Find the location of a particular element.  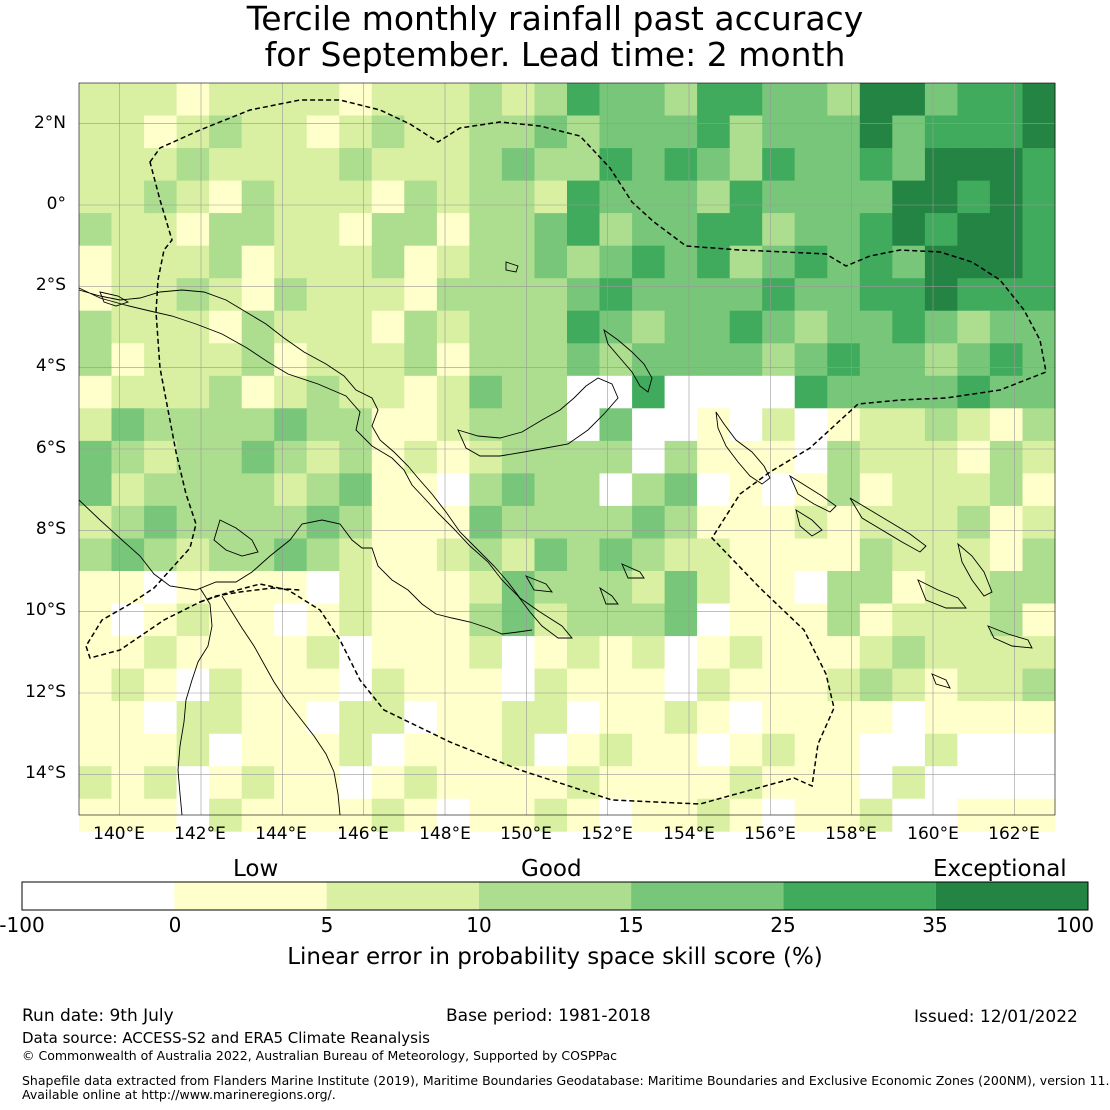

lon-label-148e: 148°E is located at coordinates (445, 834).